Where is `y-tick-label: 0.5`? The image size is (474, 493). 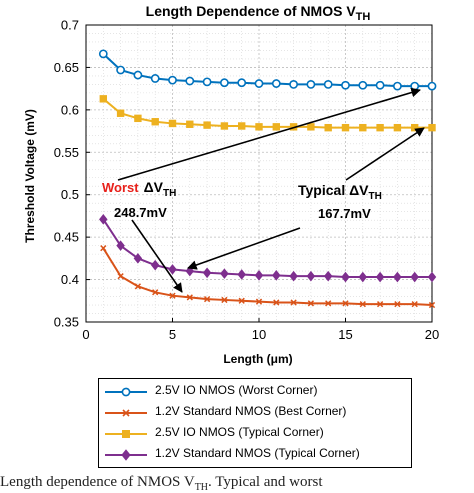 y-tick-label: 0.5 is located at coordinates (70, 194).